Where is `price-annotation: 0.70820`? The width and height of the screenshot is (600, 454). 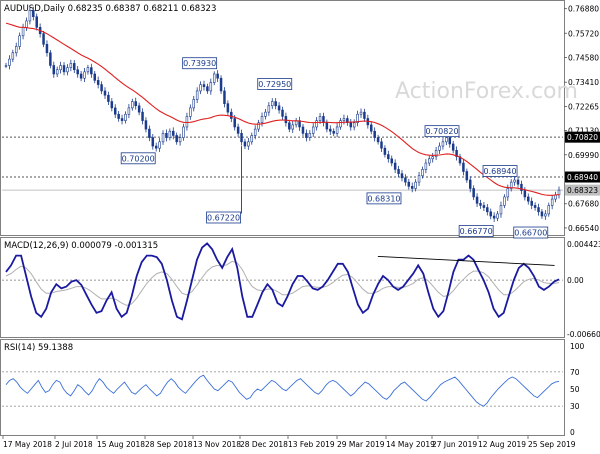 price-annotation: 0.70820 is located at coordinates (442, 131).